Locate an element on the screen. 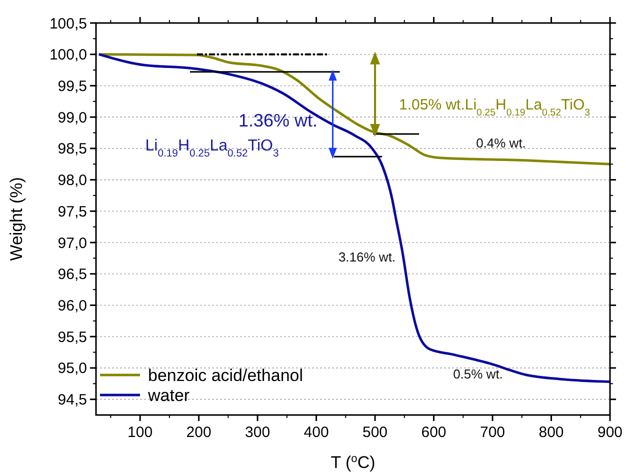  annotation: 0.5% wt. is located at coordinates (478, 374).